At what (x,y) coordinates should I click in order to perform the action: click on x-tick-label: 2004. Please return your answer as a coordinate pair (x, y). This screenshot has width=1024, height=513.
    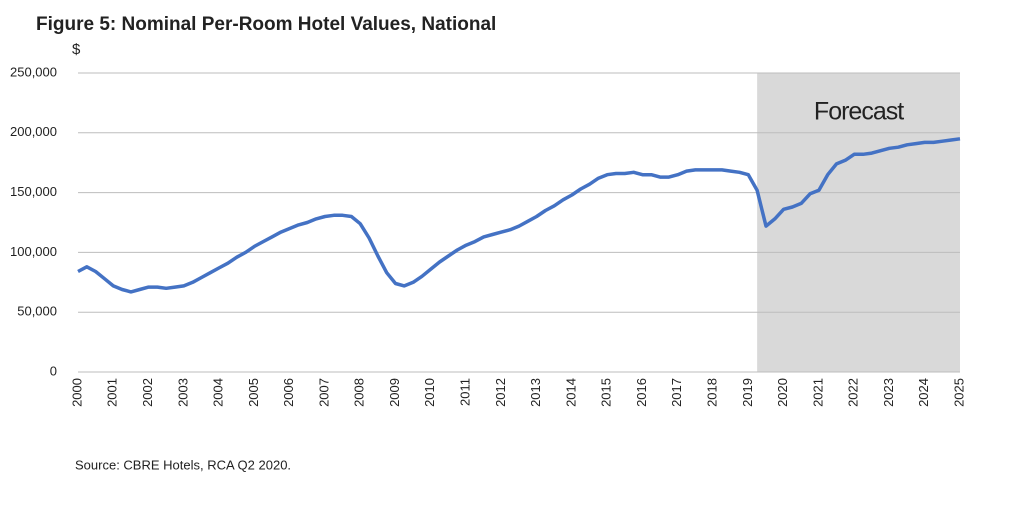
    Looking at the image, I should click on (218, 392).